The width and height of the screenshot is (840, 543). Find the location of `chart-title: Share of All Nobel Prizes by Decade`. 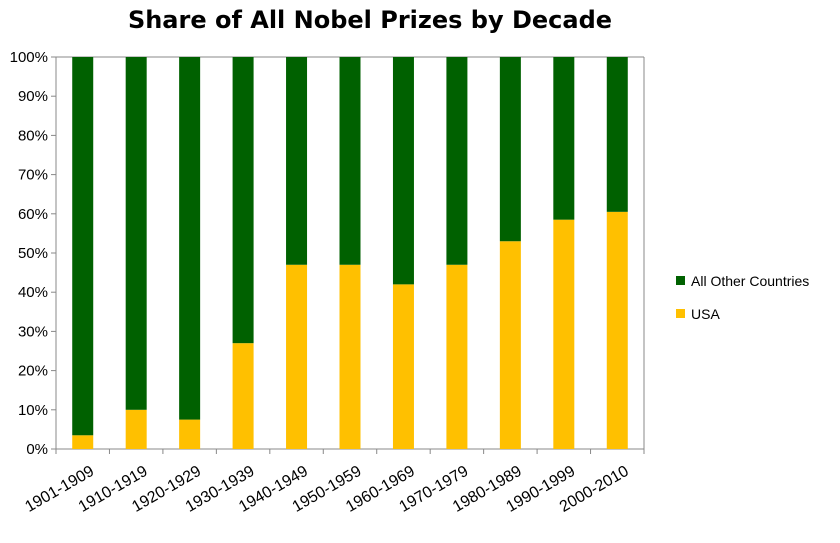

chart-title: Share of All Nobel Prizes by Decade is located at coordinates (370, 20).